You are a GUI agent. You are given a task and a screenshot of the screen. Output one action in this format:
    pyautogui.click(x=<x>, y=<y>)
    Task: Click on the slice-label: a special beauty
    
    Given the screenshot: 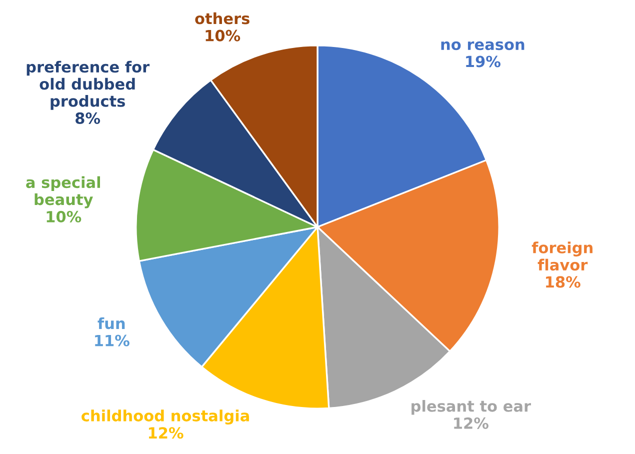 What is the action you would take?
    pyautogui.click(x=63, y=192)
    